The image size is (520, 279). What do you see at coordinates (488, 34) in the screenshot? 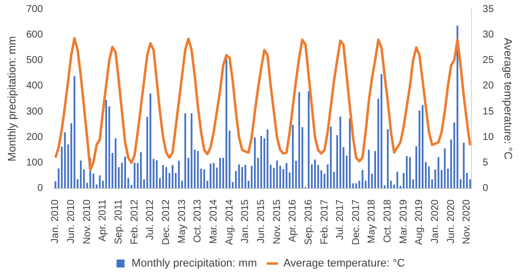
I see `y2-tick-label: 30` at bounding box center [488, 34].